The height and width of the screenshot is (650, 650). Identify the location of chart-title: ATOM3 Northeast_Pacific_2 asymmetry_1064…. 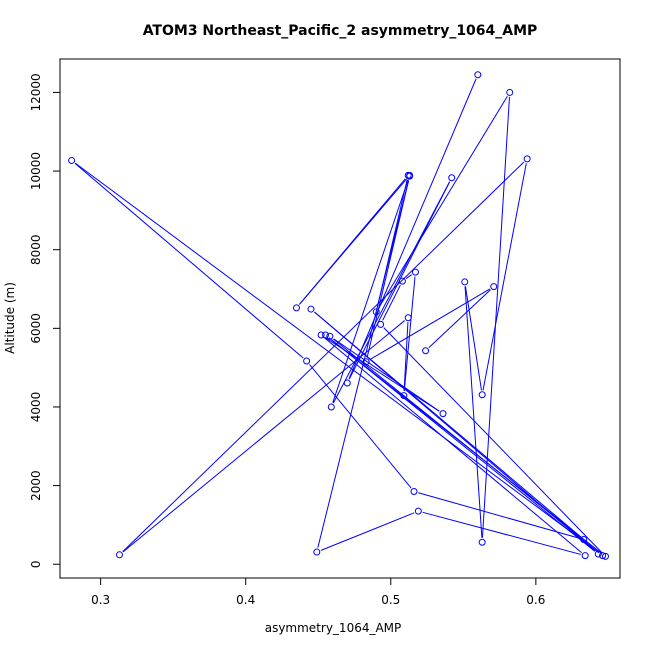
(340, 31).